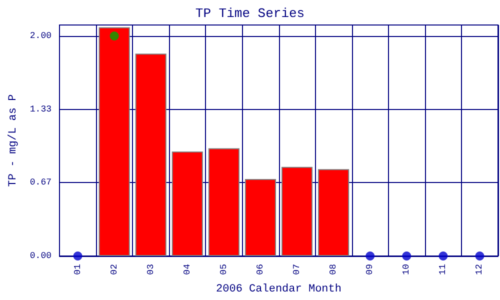 Image resolution: width=500 pixels, height=300 pixels. Describe the element at coordinates (41, 109) in the screenshot. I see `y-tick-label: 1.33` at that location.